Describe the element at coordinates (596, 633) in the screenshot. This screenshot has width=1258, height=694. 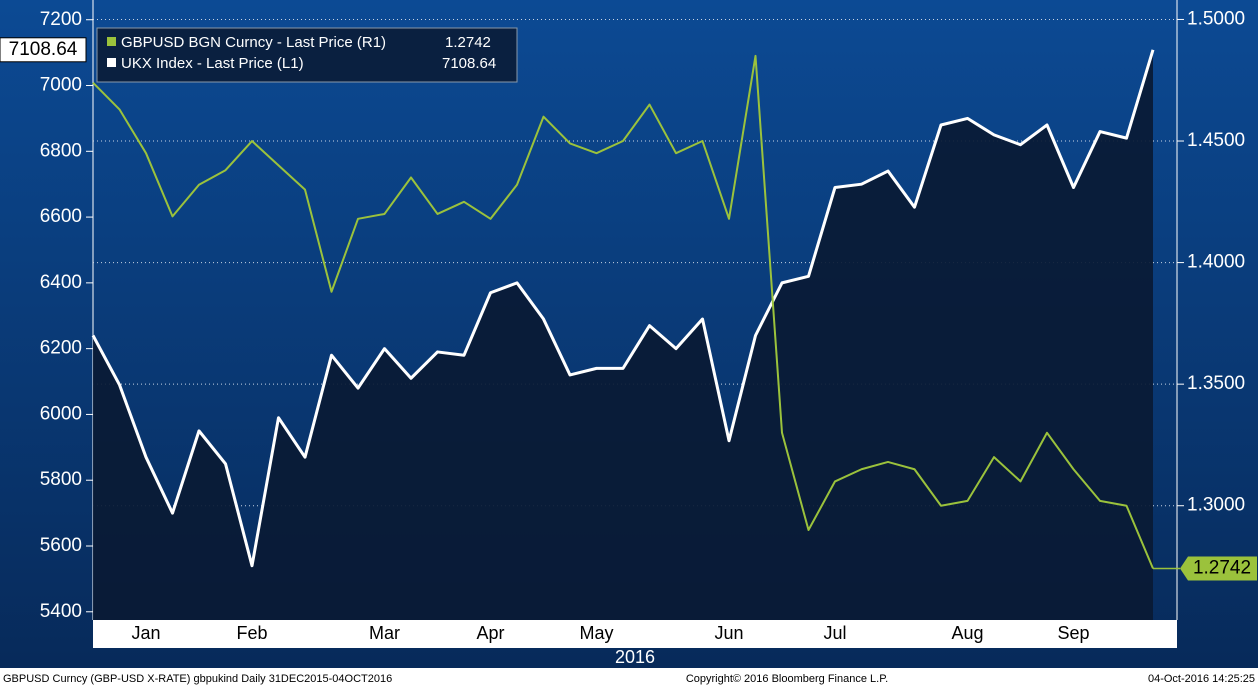
I see `x-tick-label: May` at that location.